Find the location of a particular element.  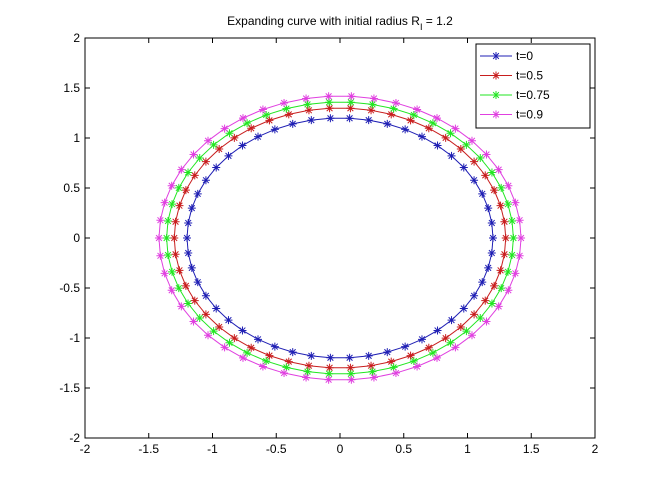

legend-marker is located at coordinates (496, 95).